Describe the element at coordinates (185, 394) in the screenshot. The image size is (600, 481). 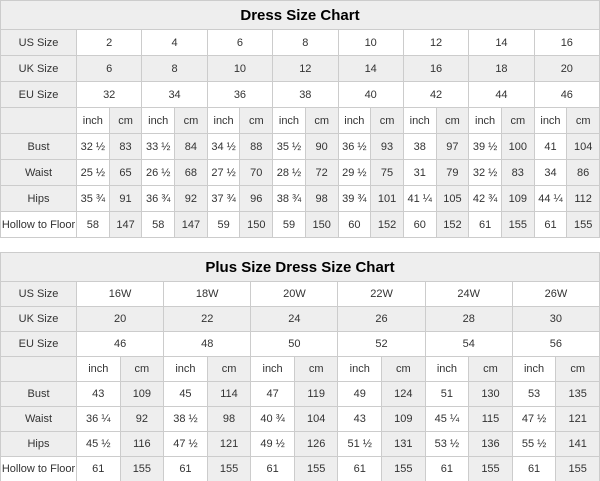
I see `measurement-value-cell: 45` at that location.